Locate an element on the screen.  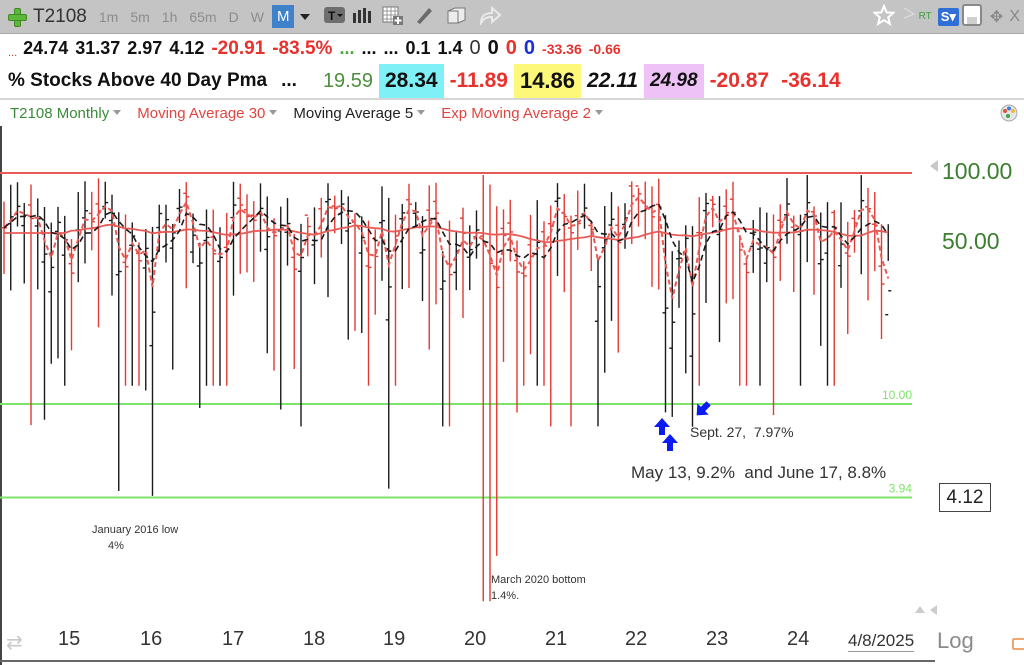
indicator-label: Moving Average 30 is located at coordinates (201, 113).